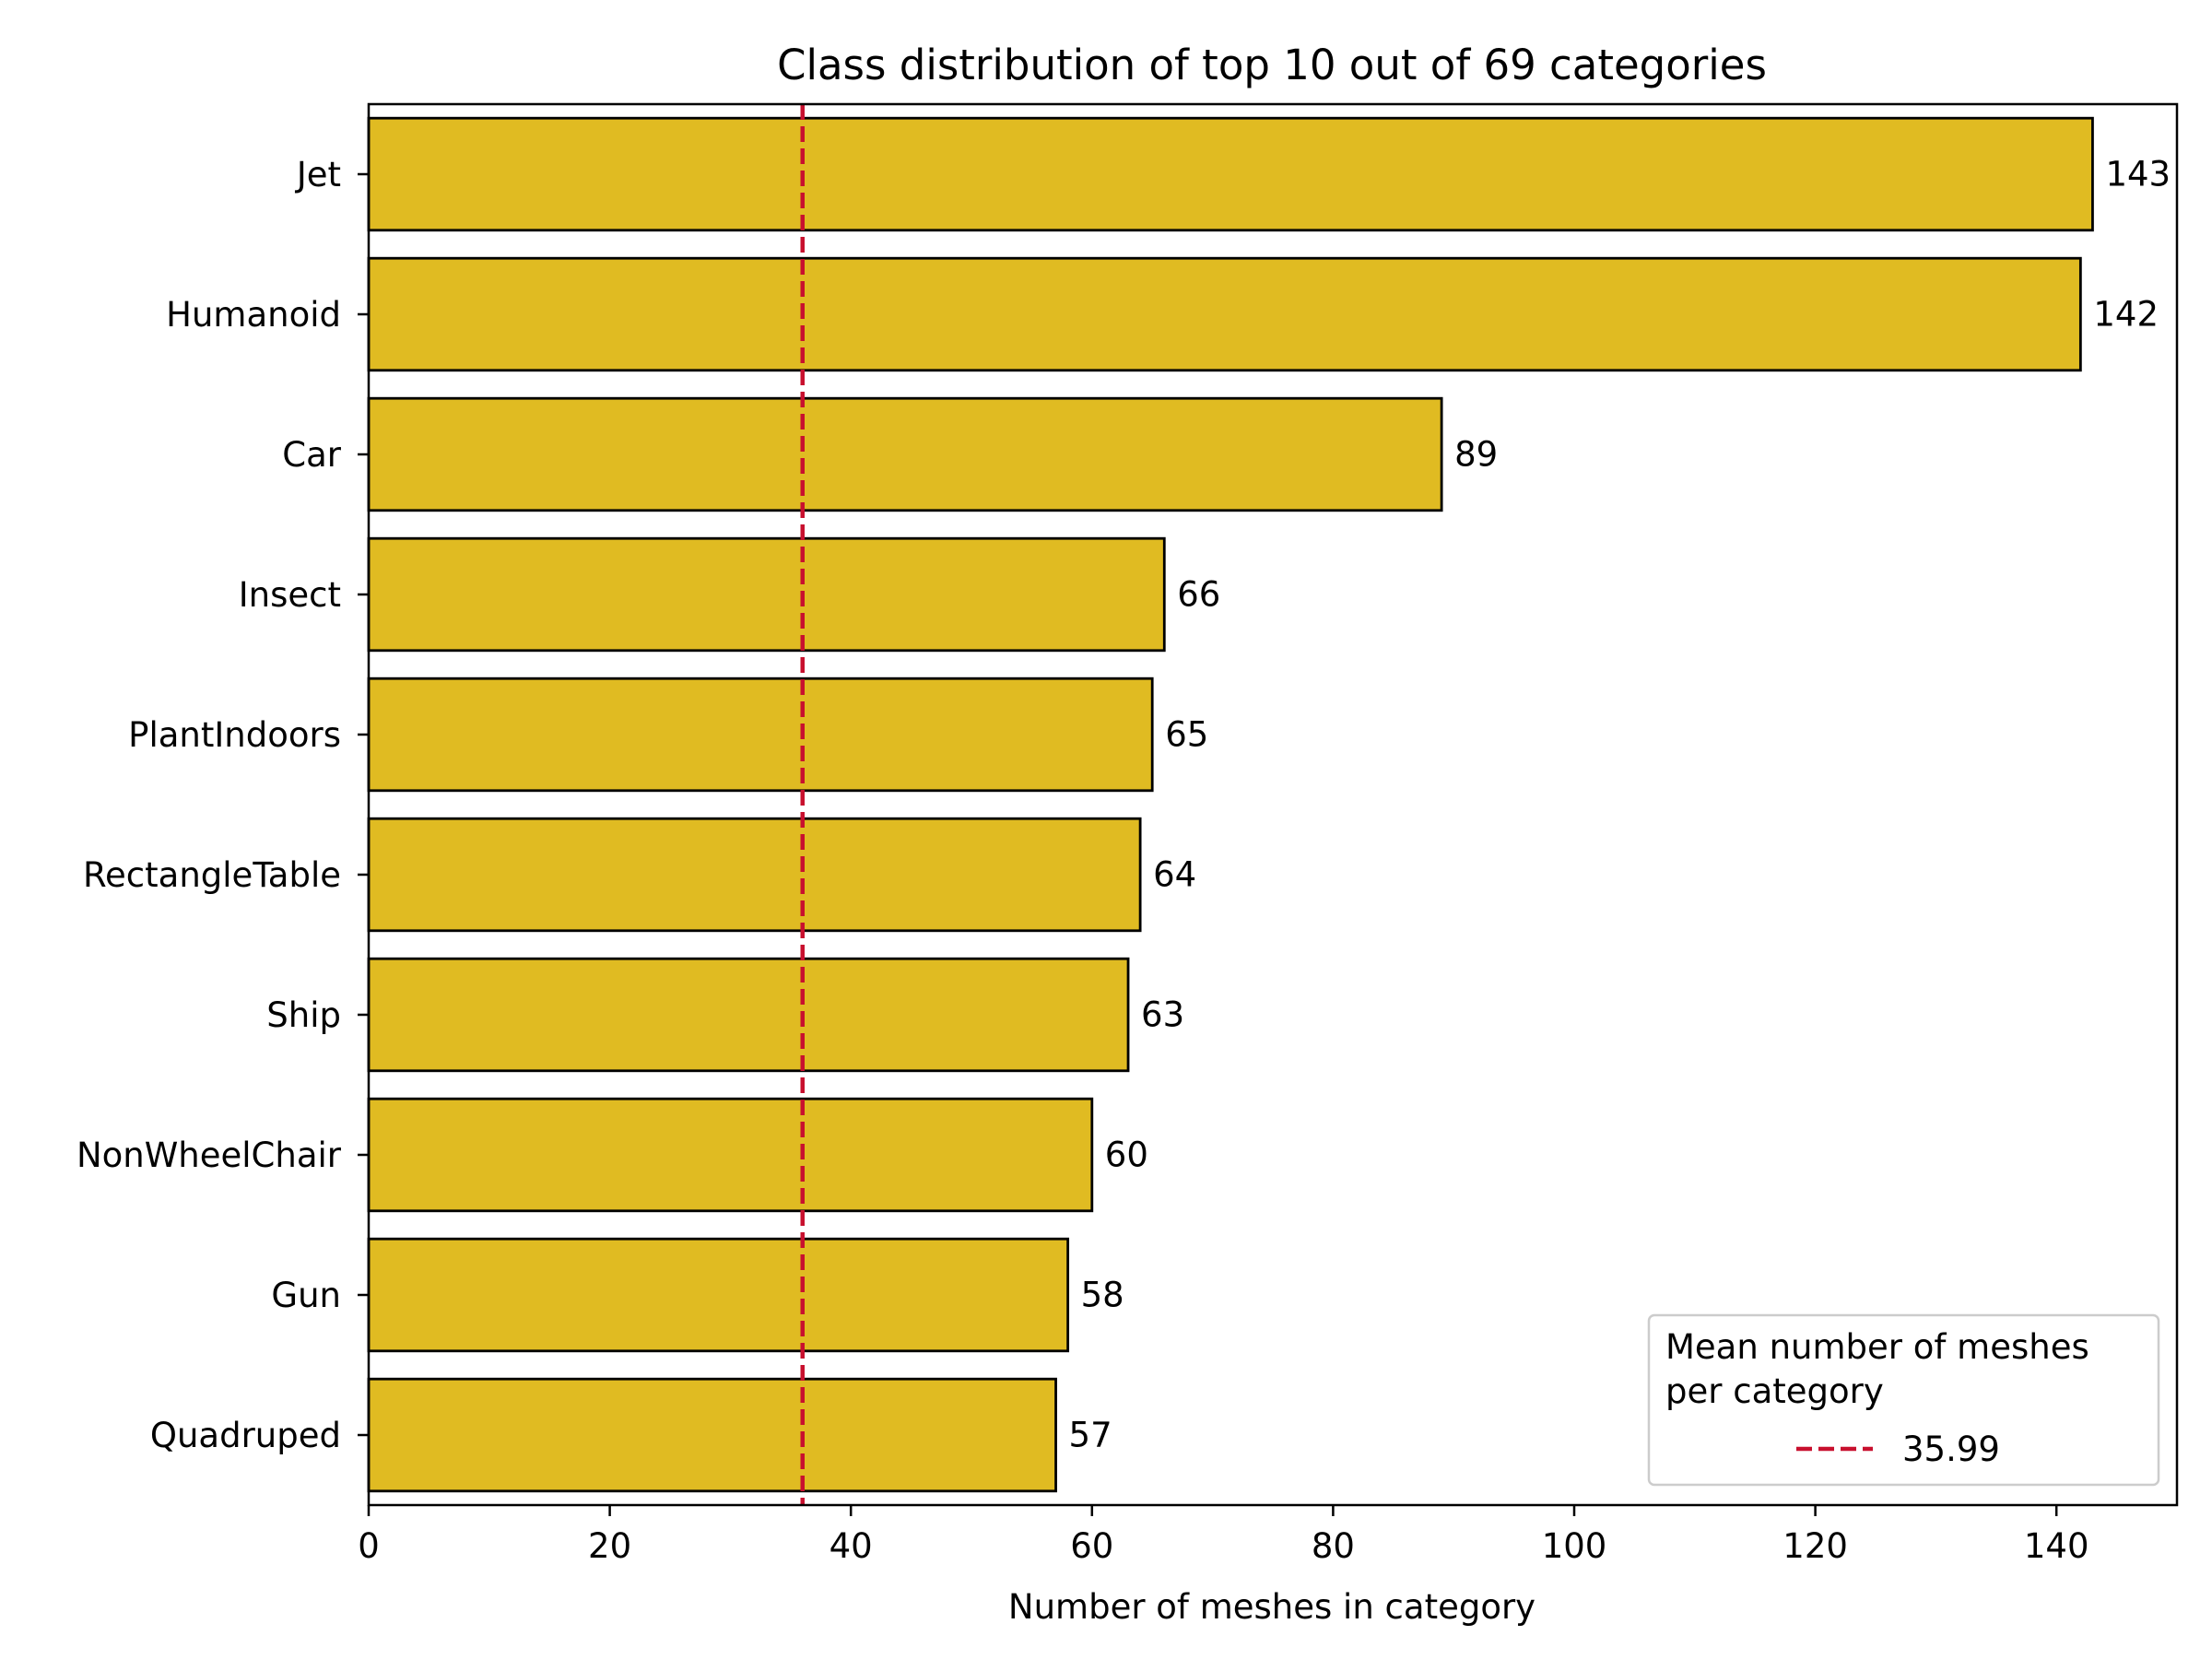 This screenshot has height=1659, width=2212. What do you see at coordinates (1230, 174) in the screenshot?
I see `bar-jet` at bounding box center [1230, 174].